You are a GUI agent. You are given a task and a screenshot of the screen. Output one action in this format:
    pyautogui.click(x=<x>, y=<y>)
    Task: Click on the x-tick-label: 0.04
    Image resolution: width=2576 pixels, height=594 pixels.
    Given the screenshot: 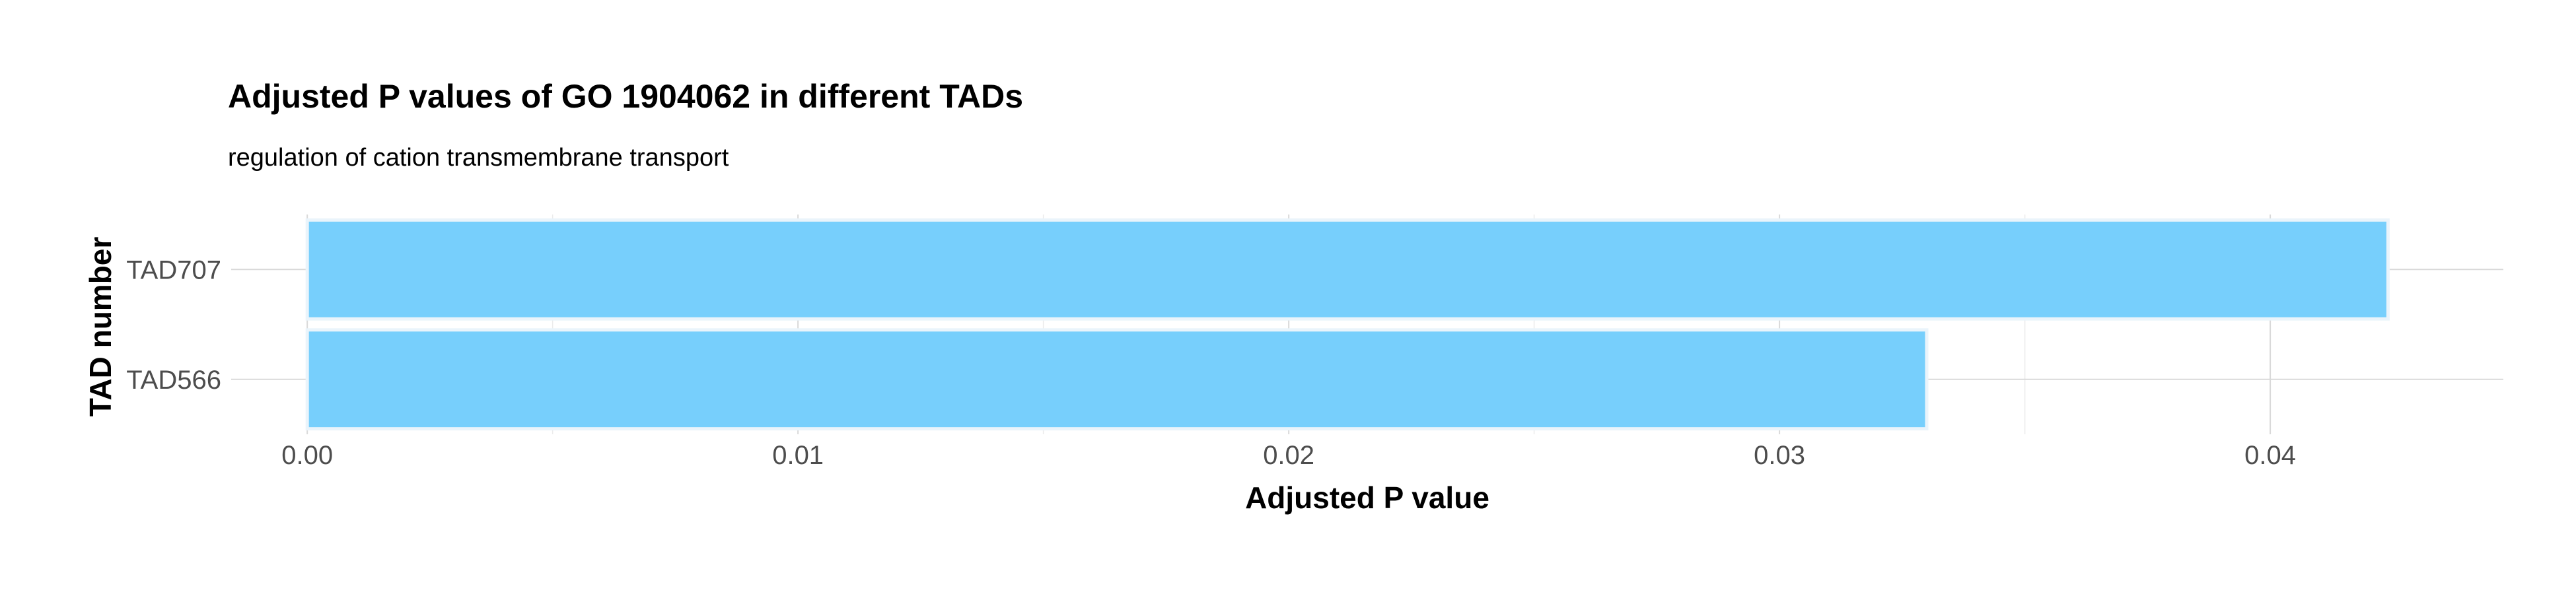 What is the action you would take?
    pyautogui.click(x=2270, y=455)
    